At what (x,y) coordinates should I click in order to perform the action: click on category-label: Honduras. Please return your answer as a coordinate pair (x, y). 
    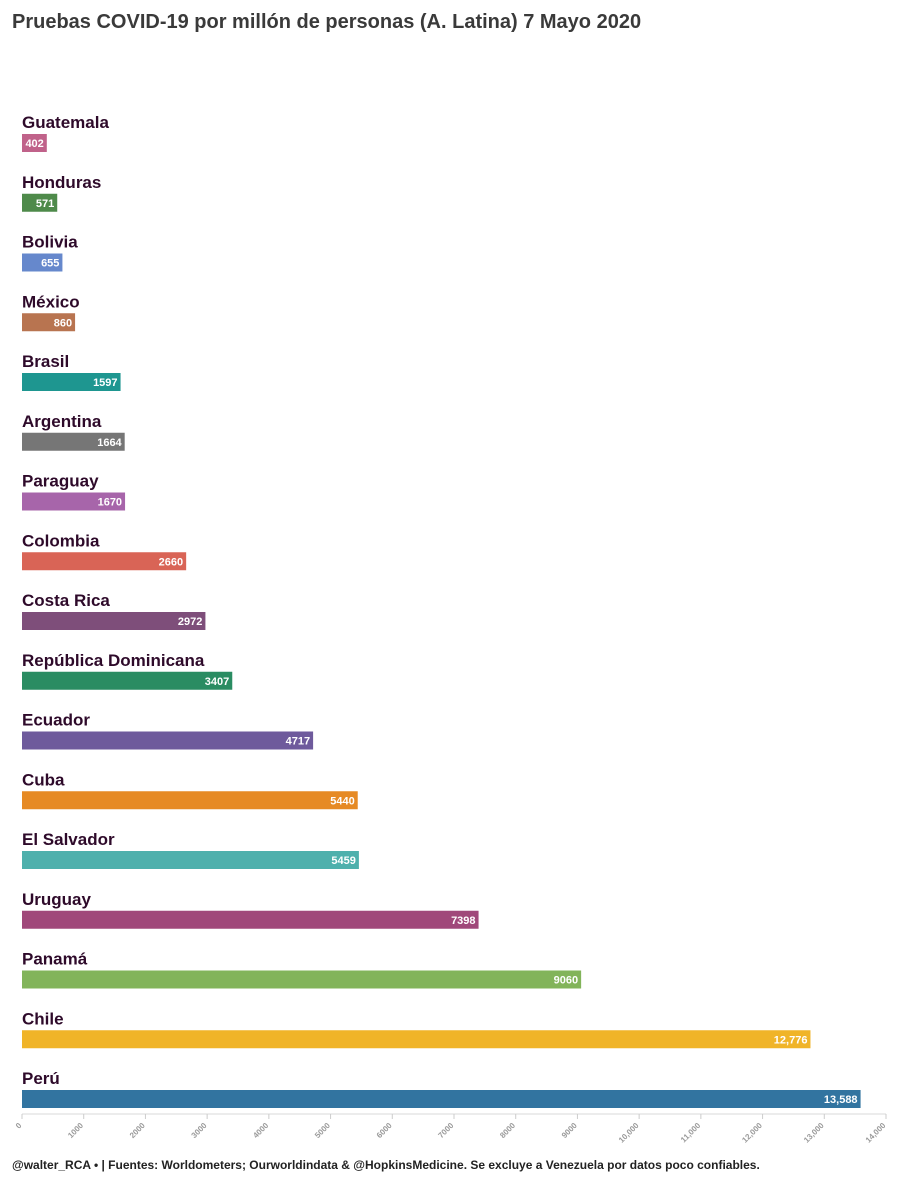
    Looking at the image, I should click on (61, 182).